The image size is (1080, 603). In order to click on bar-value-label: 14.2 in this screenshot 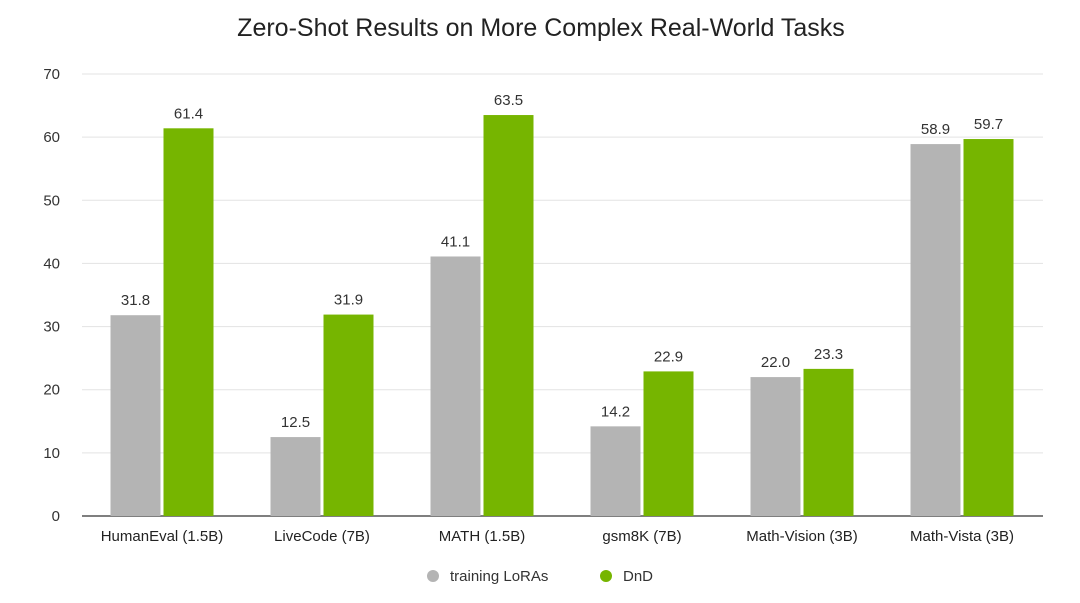, I will do `click(615, 411)`.